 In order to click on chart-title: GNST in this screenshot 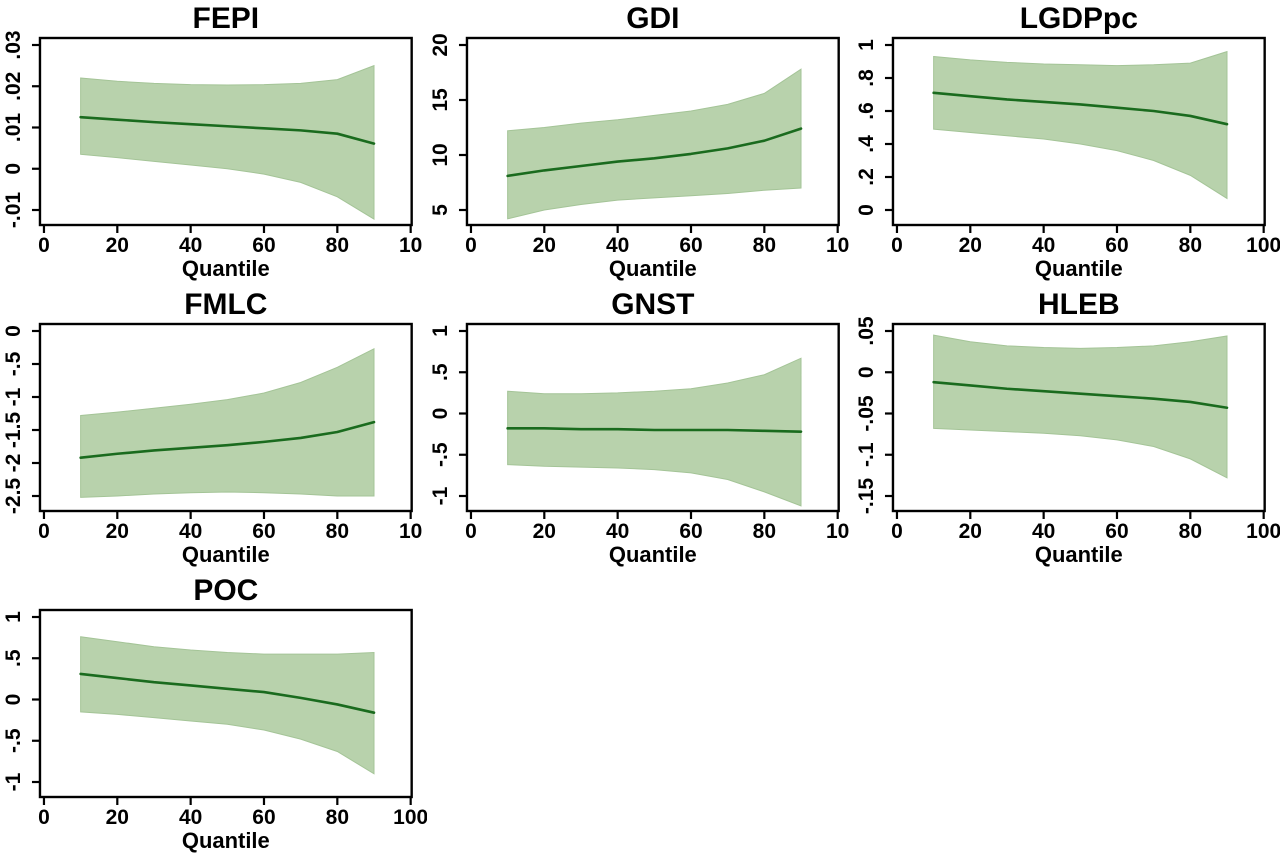, I will do `click(652, 304)`.